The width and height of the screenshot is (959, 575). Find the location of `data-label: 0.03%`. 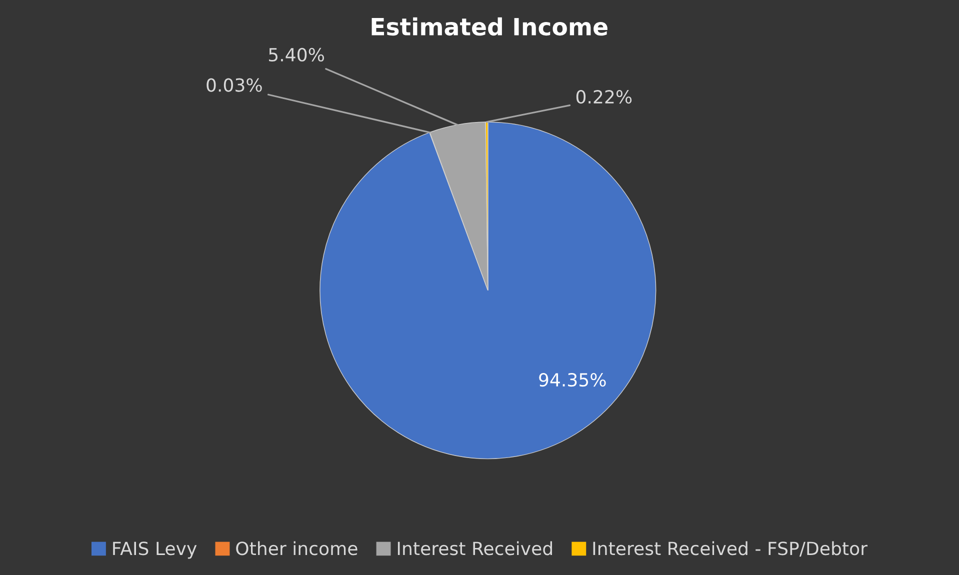

data-label: 0.03% is located at coordinates (234, 85).